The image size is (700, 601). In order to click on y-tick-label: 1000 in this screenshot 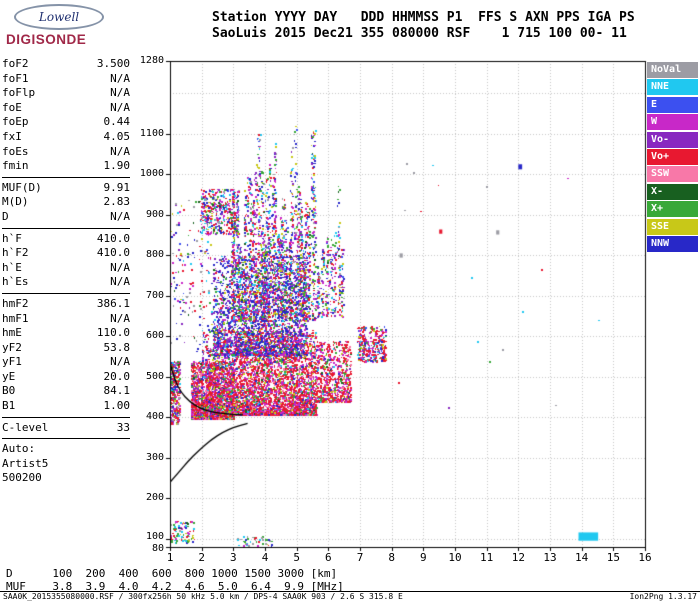, I will do `click(151, 174)`.